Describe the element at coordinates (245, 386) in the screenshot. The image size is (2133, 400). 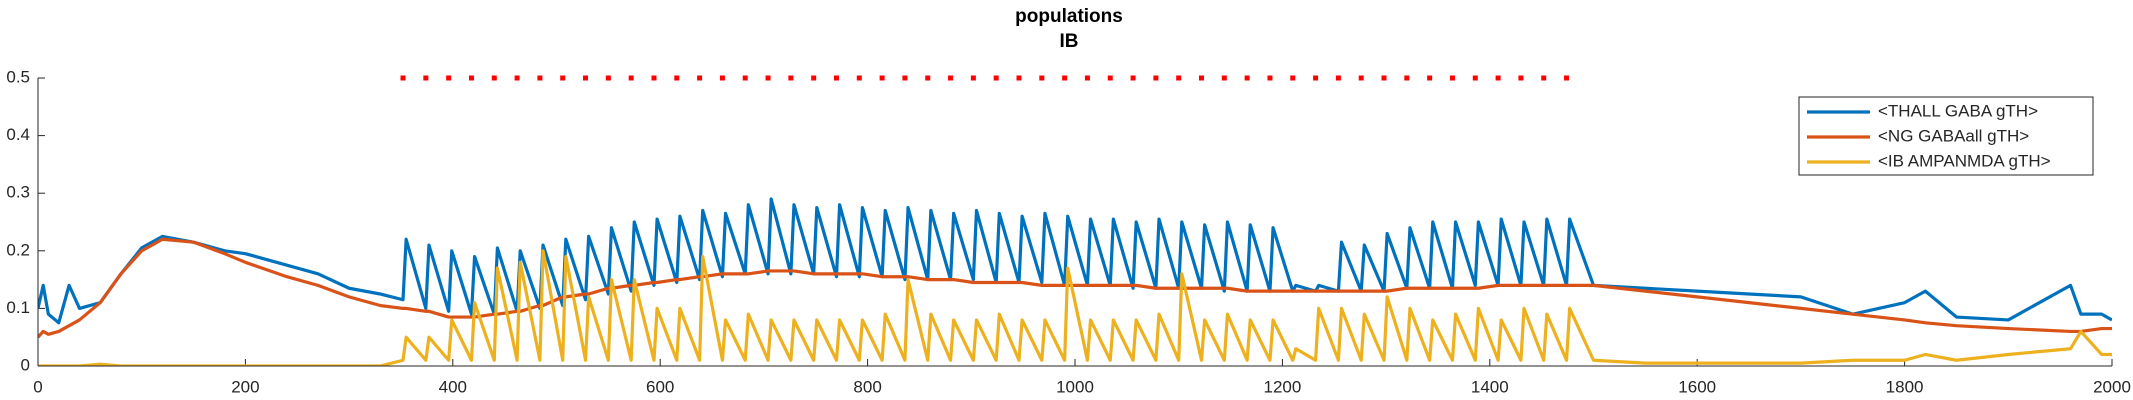
I see `x-tick-label: 200` at that location.